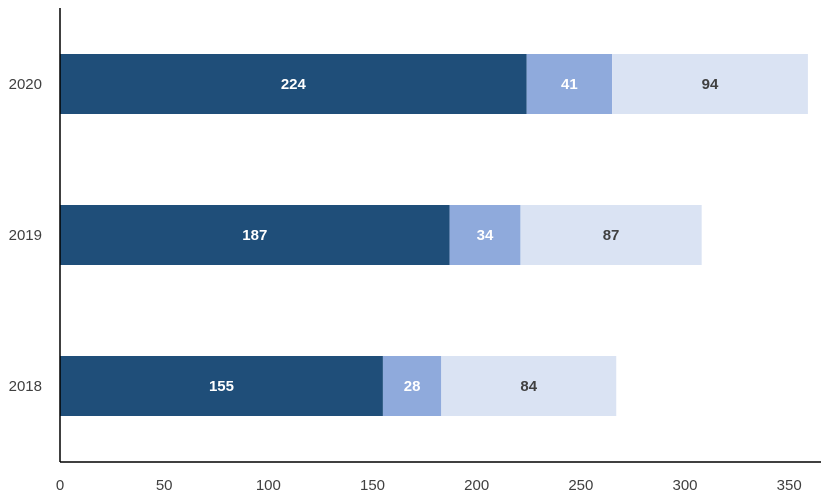 This screenshot has height=500, width=821. I want to click on data-label-2020-segment-1: 224, so click(294, 84).